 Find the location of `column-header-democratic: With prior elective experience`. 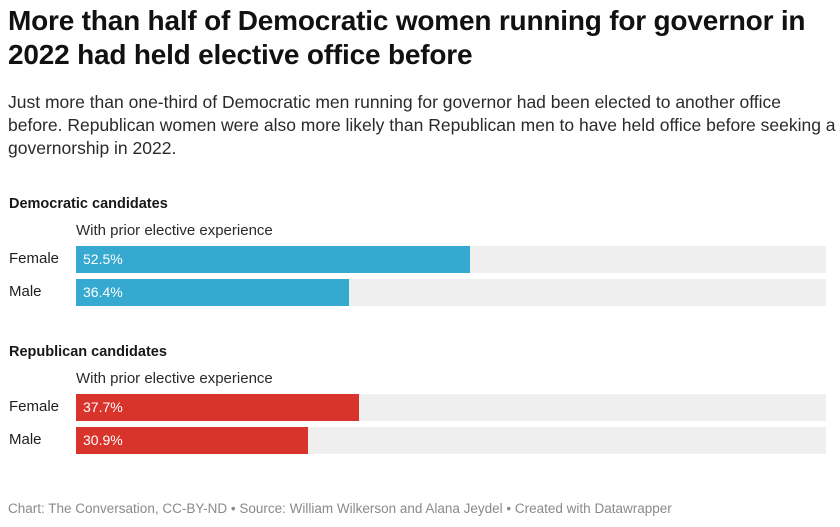

column-header-democratic: With prior elective experience is located at coordinates (174, 230).